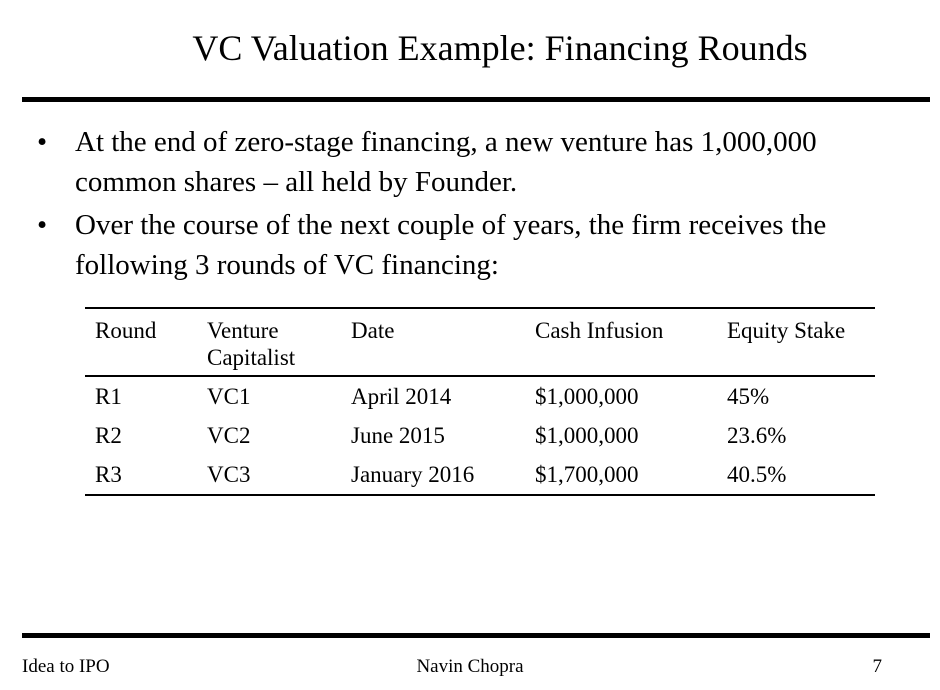  I want to click on cell-cash-infusion: $1,700,000, so click(621, 475).